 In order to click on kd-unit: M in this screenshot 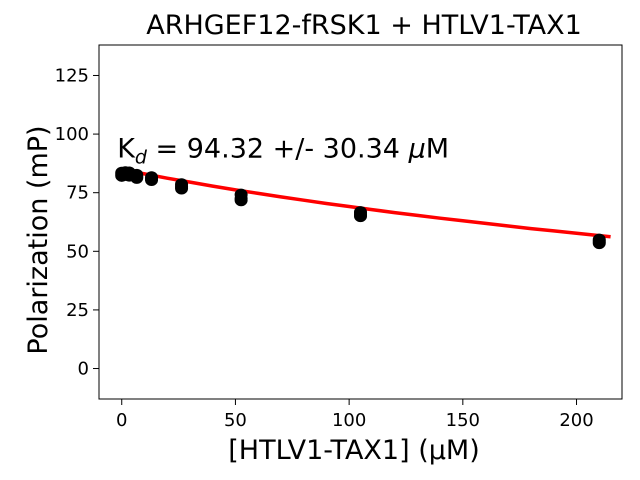, I will do `click(437, 149)`.